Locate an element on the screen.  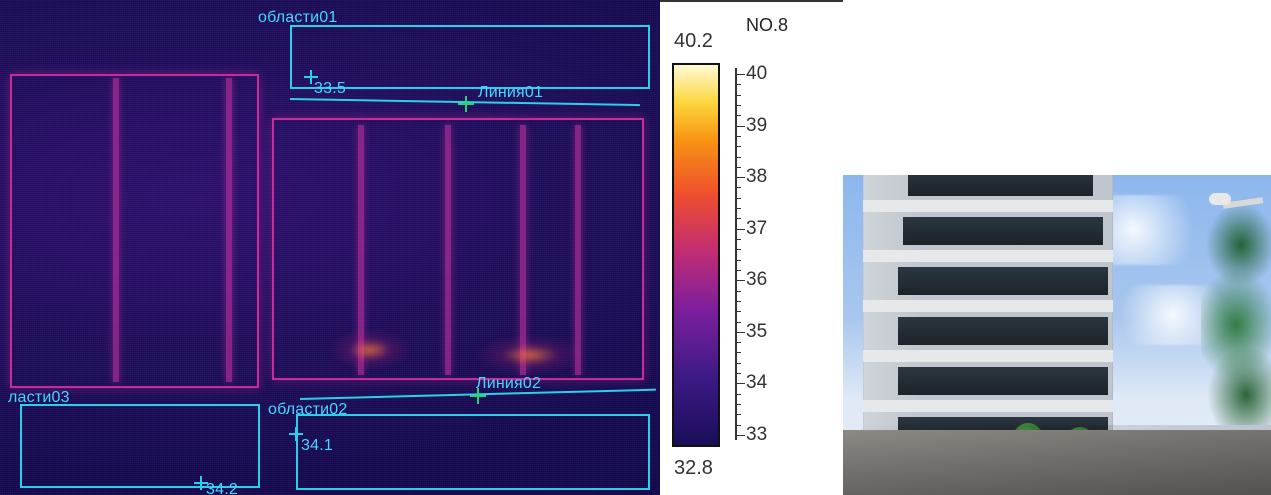
spot-34-1-value: 34.1 is located at coordinates (317, 445).